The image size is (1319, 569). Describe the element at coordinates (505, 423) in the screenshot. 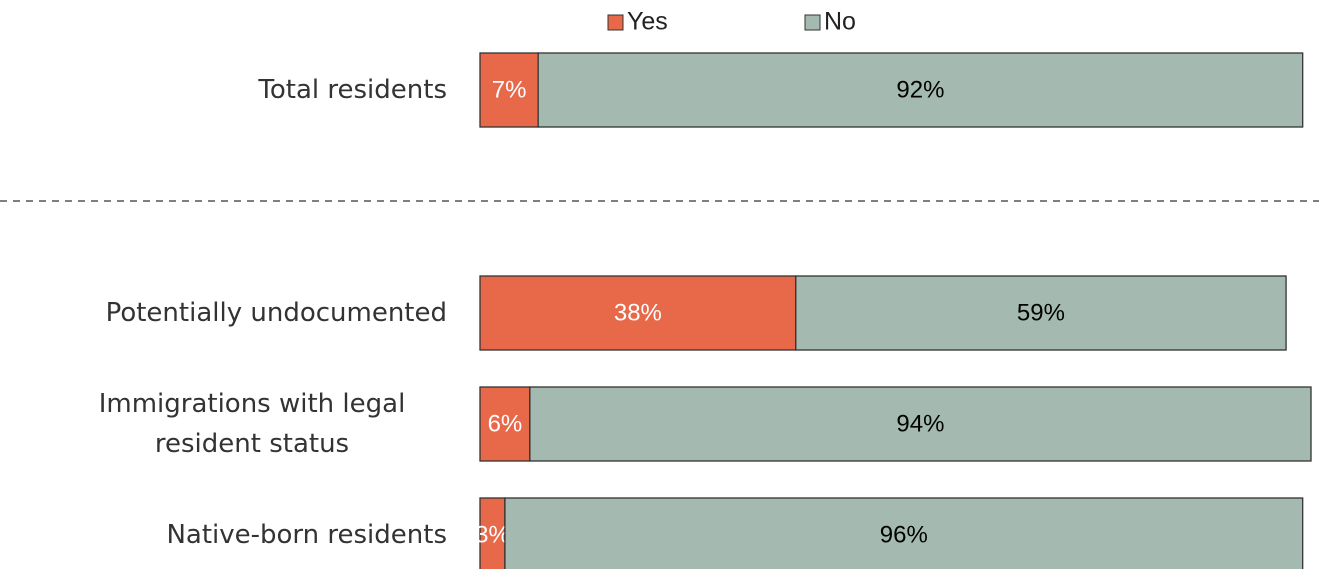

I see `value-label: 6%` at that location.